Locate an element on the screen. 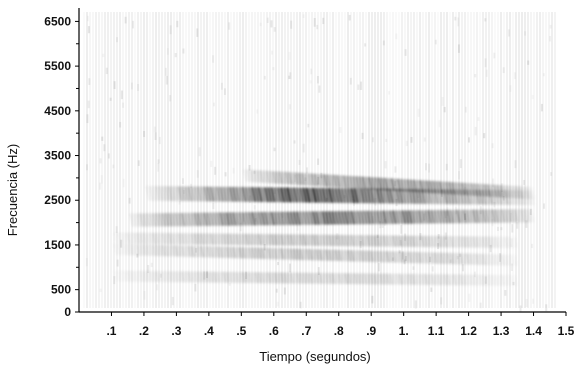 The height and width of the screenshot is (367, 577). y-tick-label: 3500 is located at coordinates (57, 156).